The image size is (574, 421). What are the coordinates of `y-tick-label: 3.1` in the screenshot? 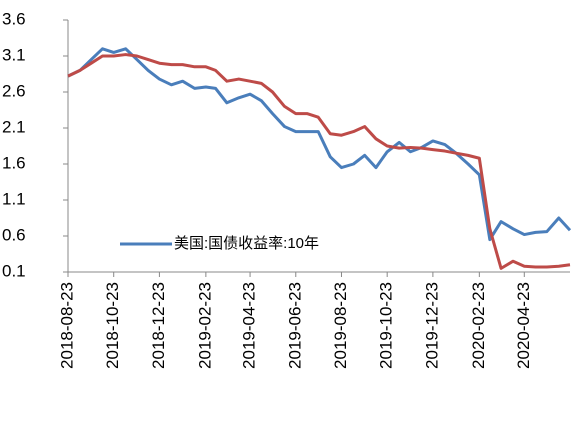 It's located at (14, 54).